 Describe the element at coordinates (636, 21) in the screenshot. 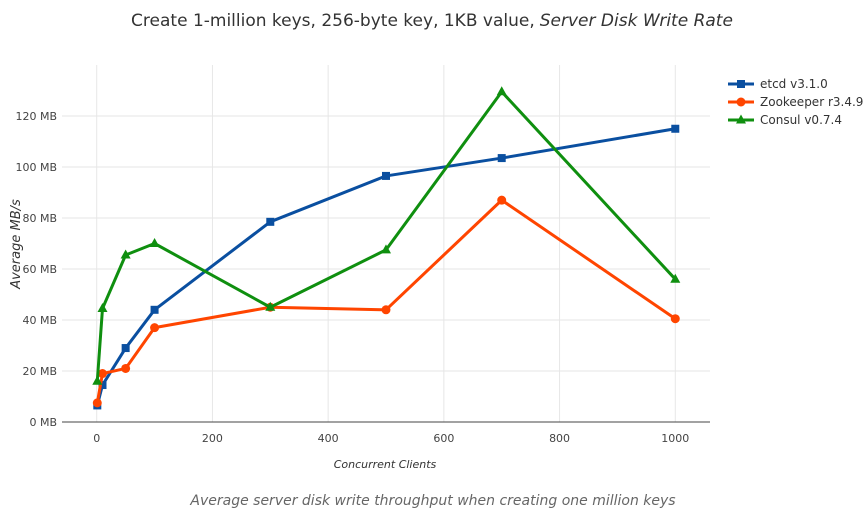

I see `chart-title-emphasis: Server Disk Write Rate` at that location.